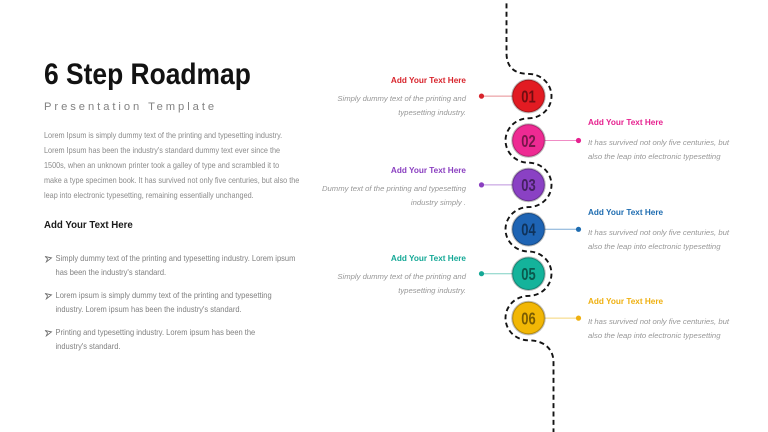  Describe the element at coordinates (528, 186) in the screenshot. I see `svg-text: 03` at that location.